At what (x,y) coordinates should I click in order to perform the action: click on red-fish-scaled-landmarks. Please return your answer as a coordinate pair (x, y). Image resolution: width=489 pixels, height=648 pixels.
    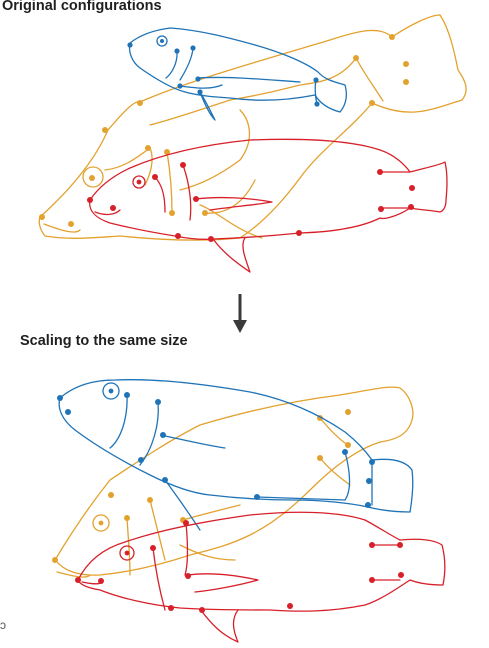
    Looking at the image, I should click on (239, 566).